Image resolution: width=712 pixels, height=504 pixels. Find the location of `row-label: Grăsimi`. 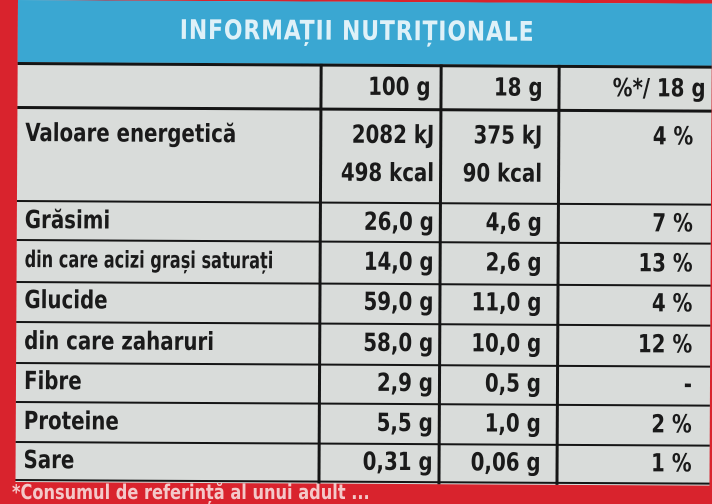

row-label: Grăsimi is located at coordinates (67, 220).